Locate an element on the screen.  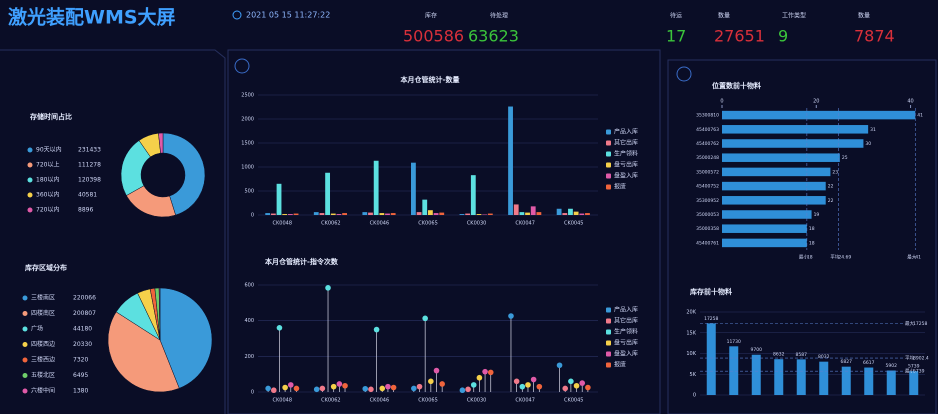
data-label: 22 is located at coordinates (831, 187).